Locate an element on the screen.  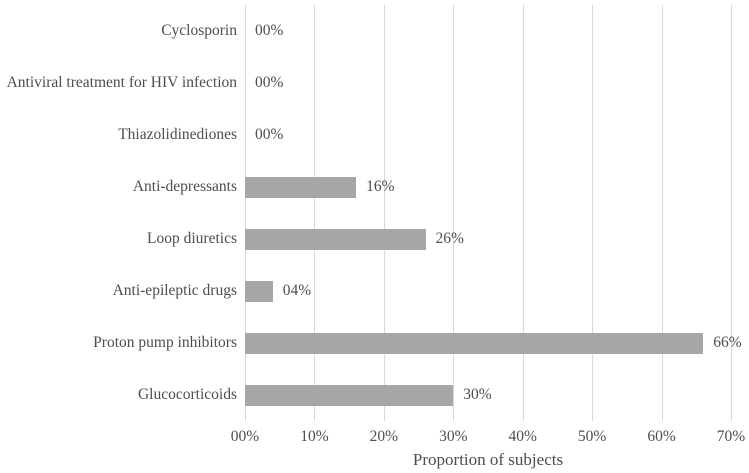
bar-row: Loop diuretics 26% is located at coordinates (439, 239).